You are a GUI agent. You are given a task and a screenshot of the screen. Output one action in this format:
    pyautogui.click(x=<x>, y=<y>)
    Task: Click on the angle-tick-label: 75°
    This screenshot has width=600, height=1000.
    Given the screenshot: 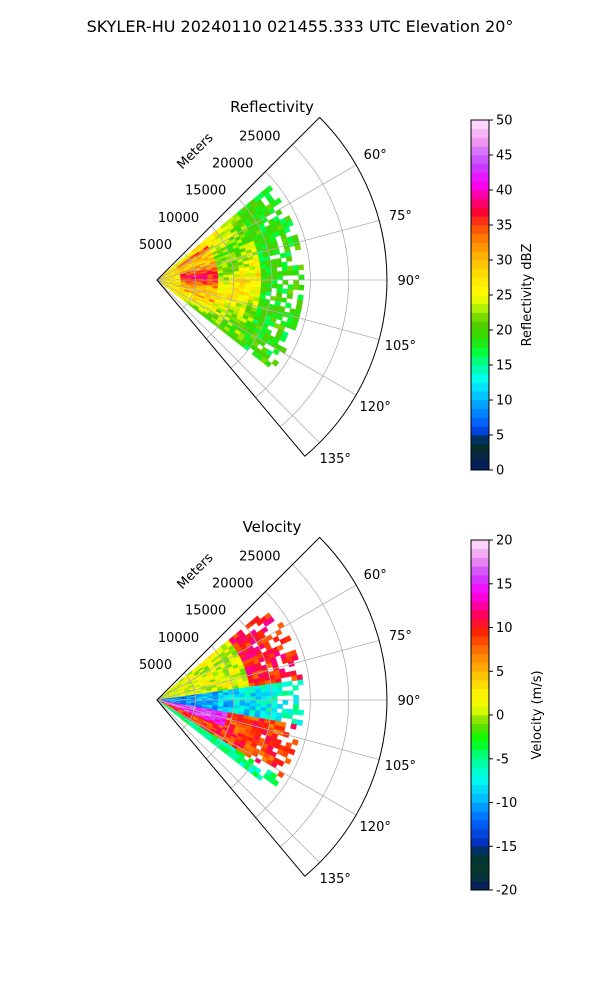 What is the action you would take?
    pyautogui.click(x=400, y=216)
    